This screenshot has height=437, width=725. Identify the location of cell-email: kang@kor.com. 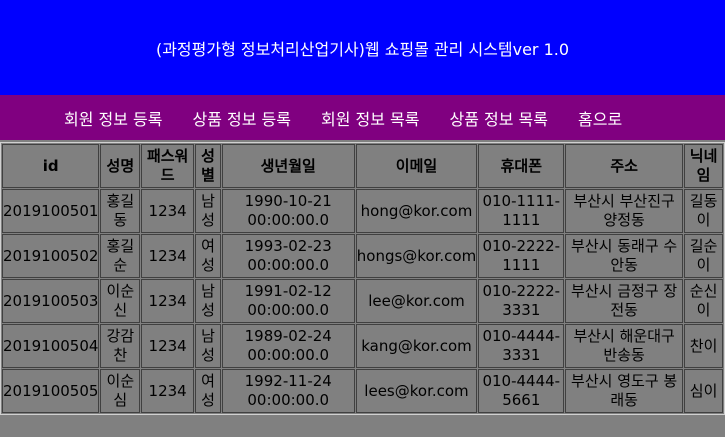
(416, 346).